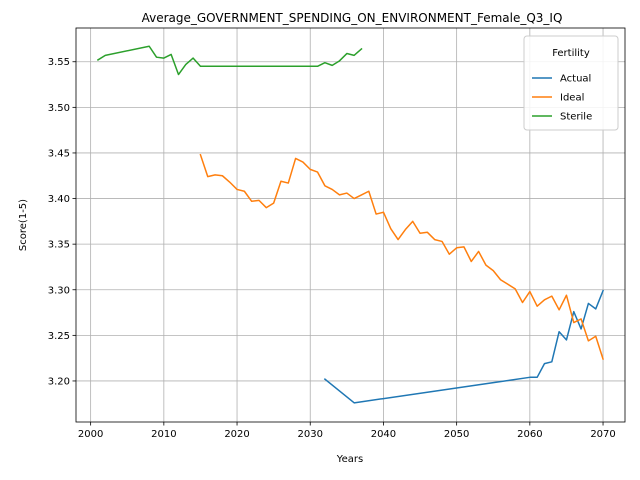 This screenshot has height=480, width=640. What do you see at coordinates (349, 459) in the screenshot?
I see `x-axis-title: Years` at bounding box center [349, 459].